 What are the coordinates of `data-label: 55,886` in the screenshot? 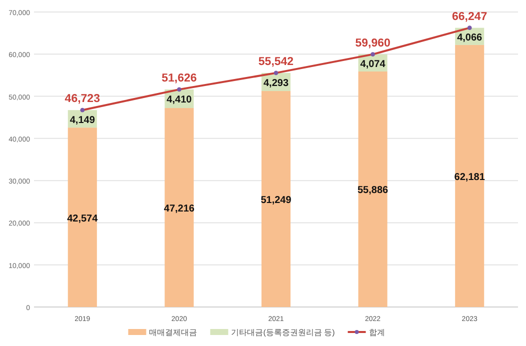 It's located at (373, 190).